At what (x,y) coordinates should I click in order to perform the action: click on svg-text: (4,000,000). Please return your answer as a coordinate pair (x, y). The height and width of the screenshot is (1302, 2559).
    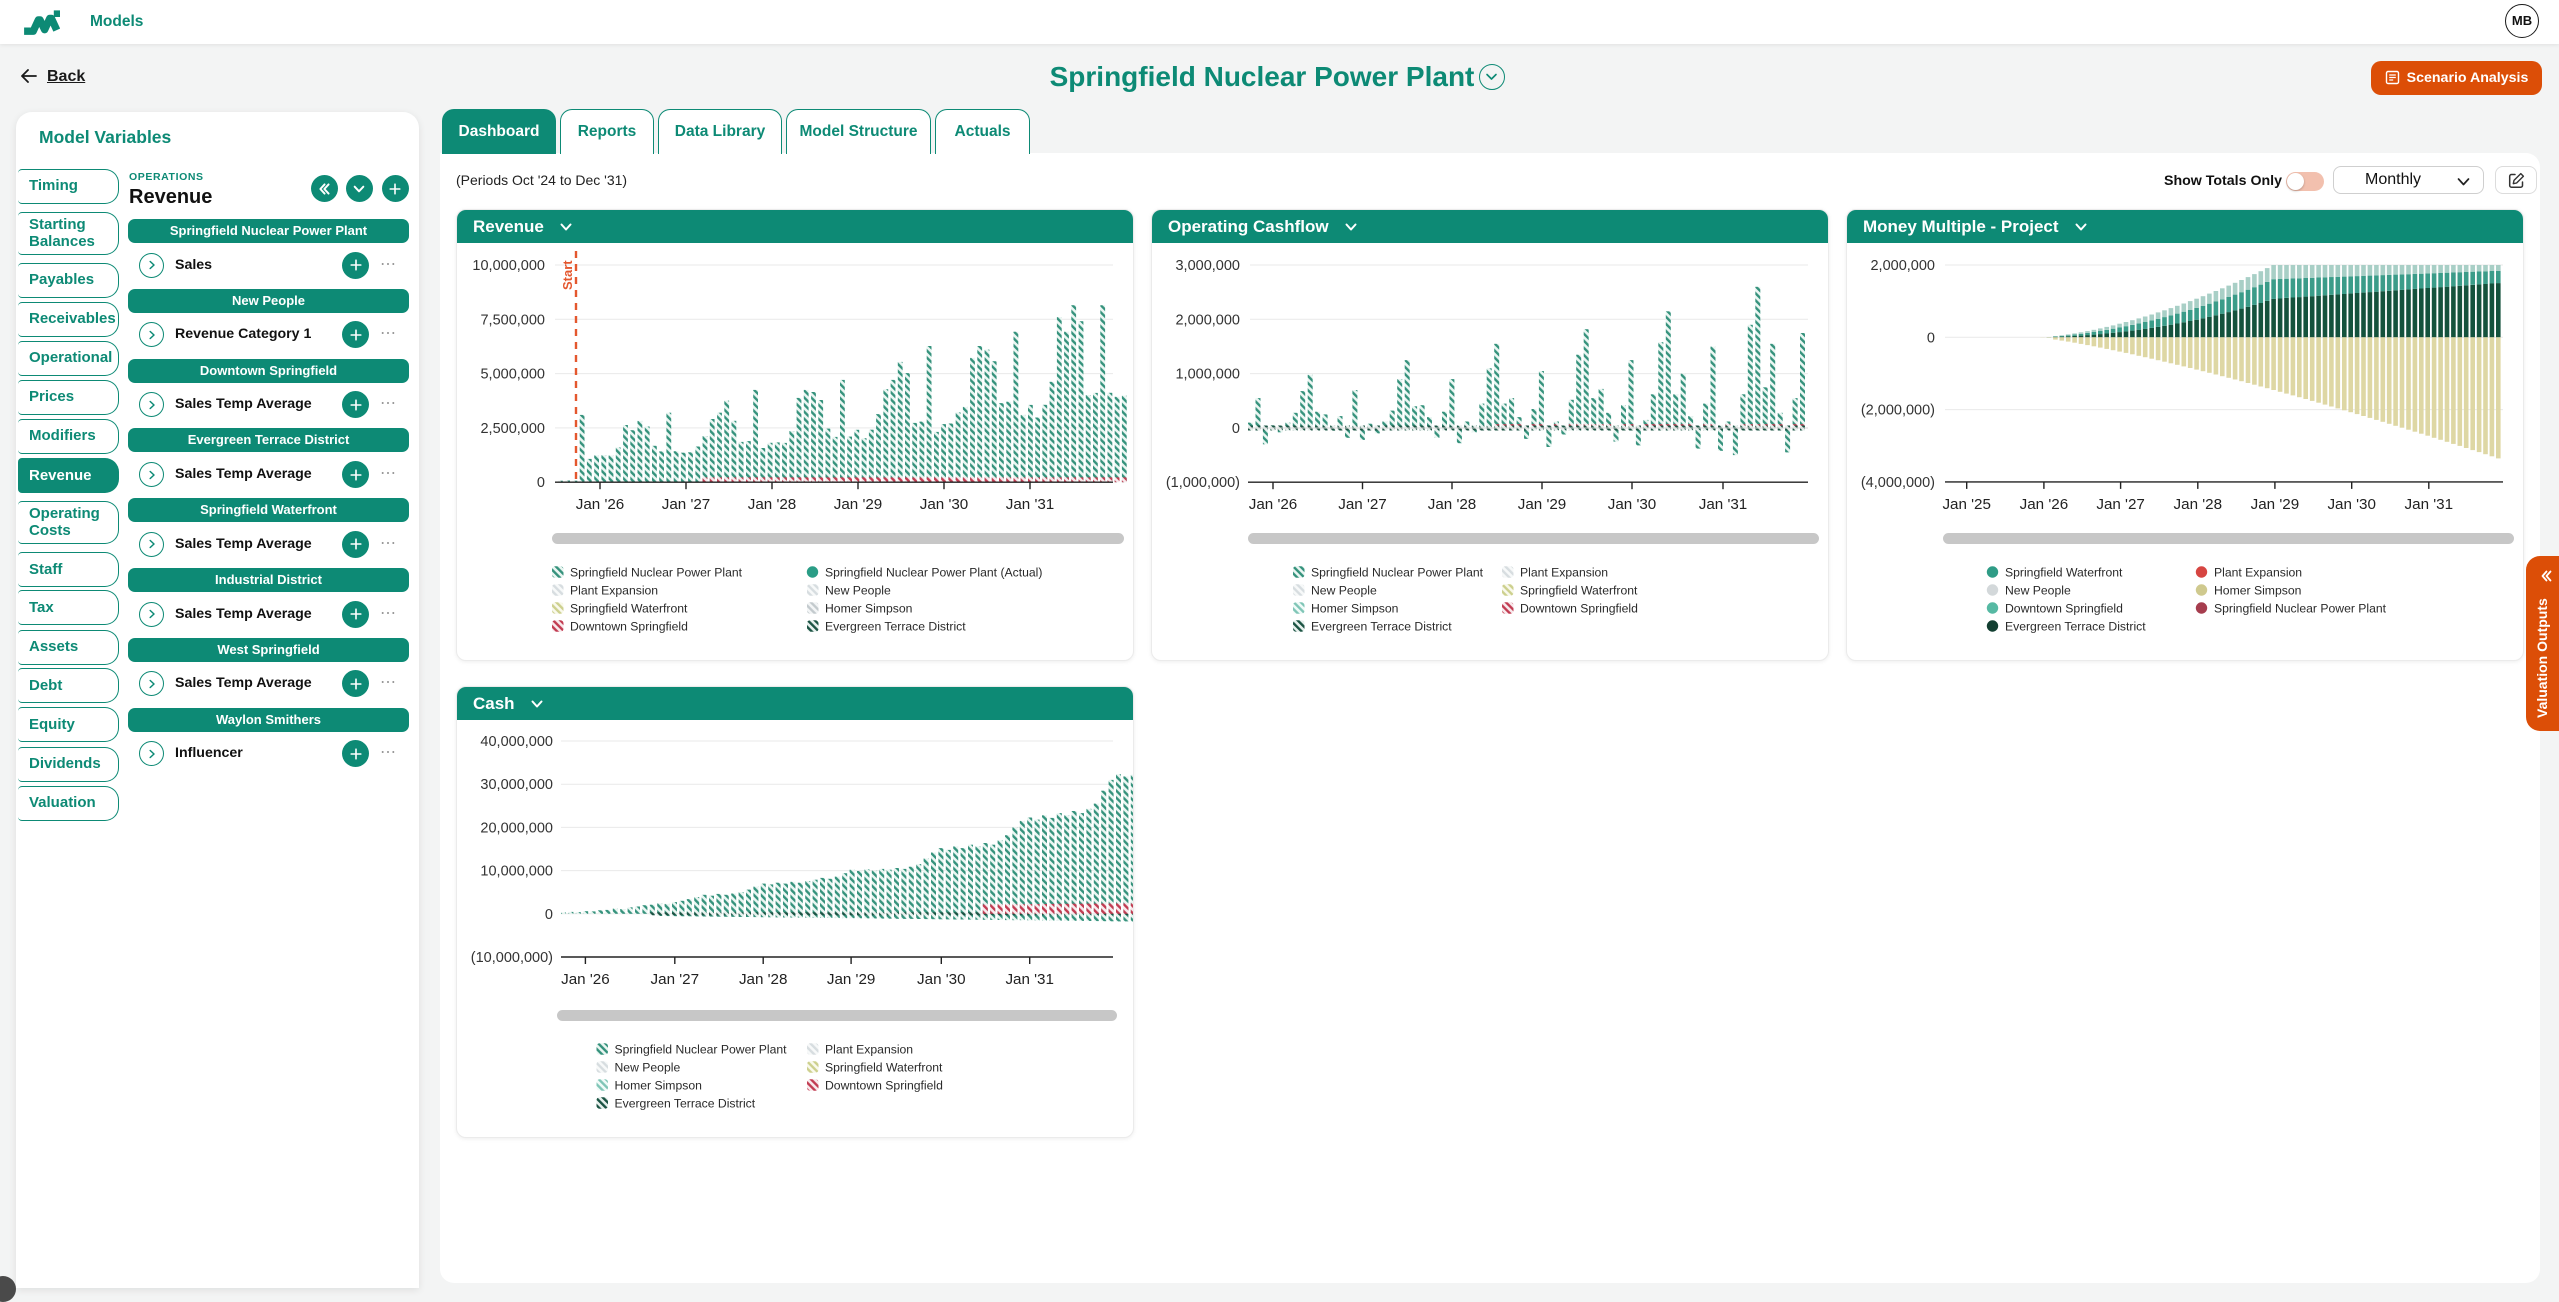
    Looking at the image, I should click on (1898, 483).